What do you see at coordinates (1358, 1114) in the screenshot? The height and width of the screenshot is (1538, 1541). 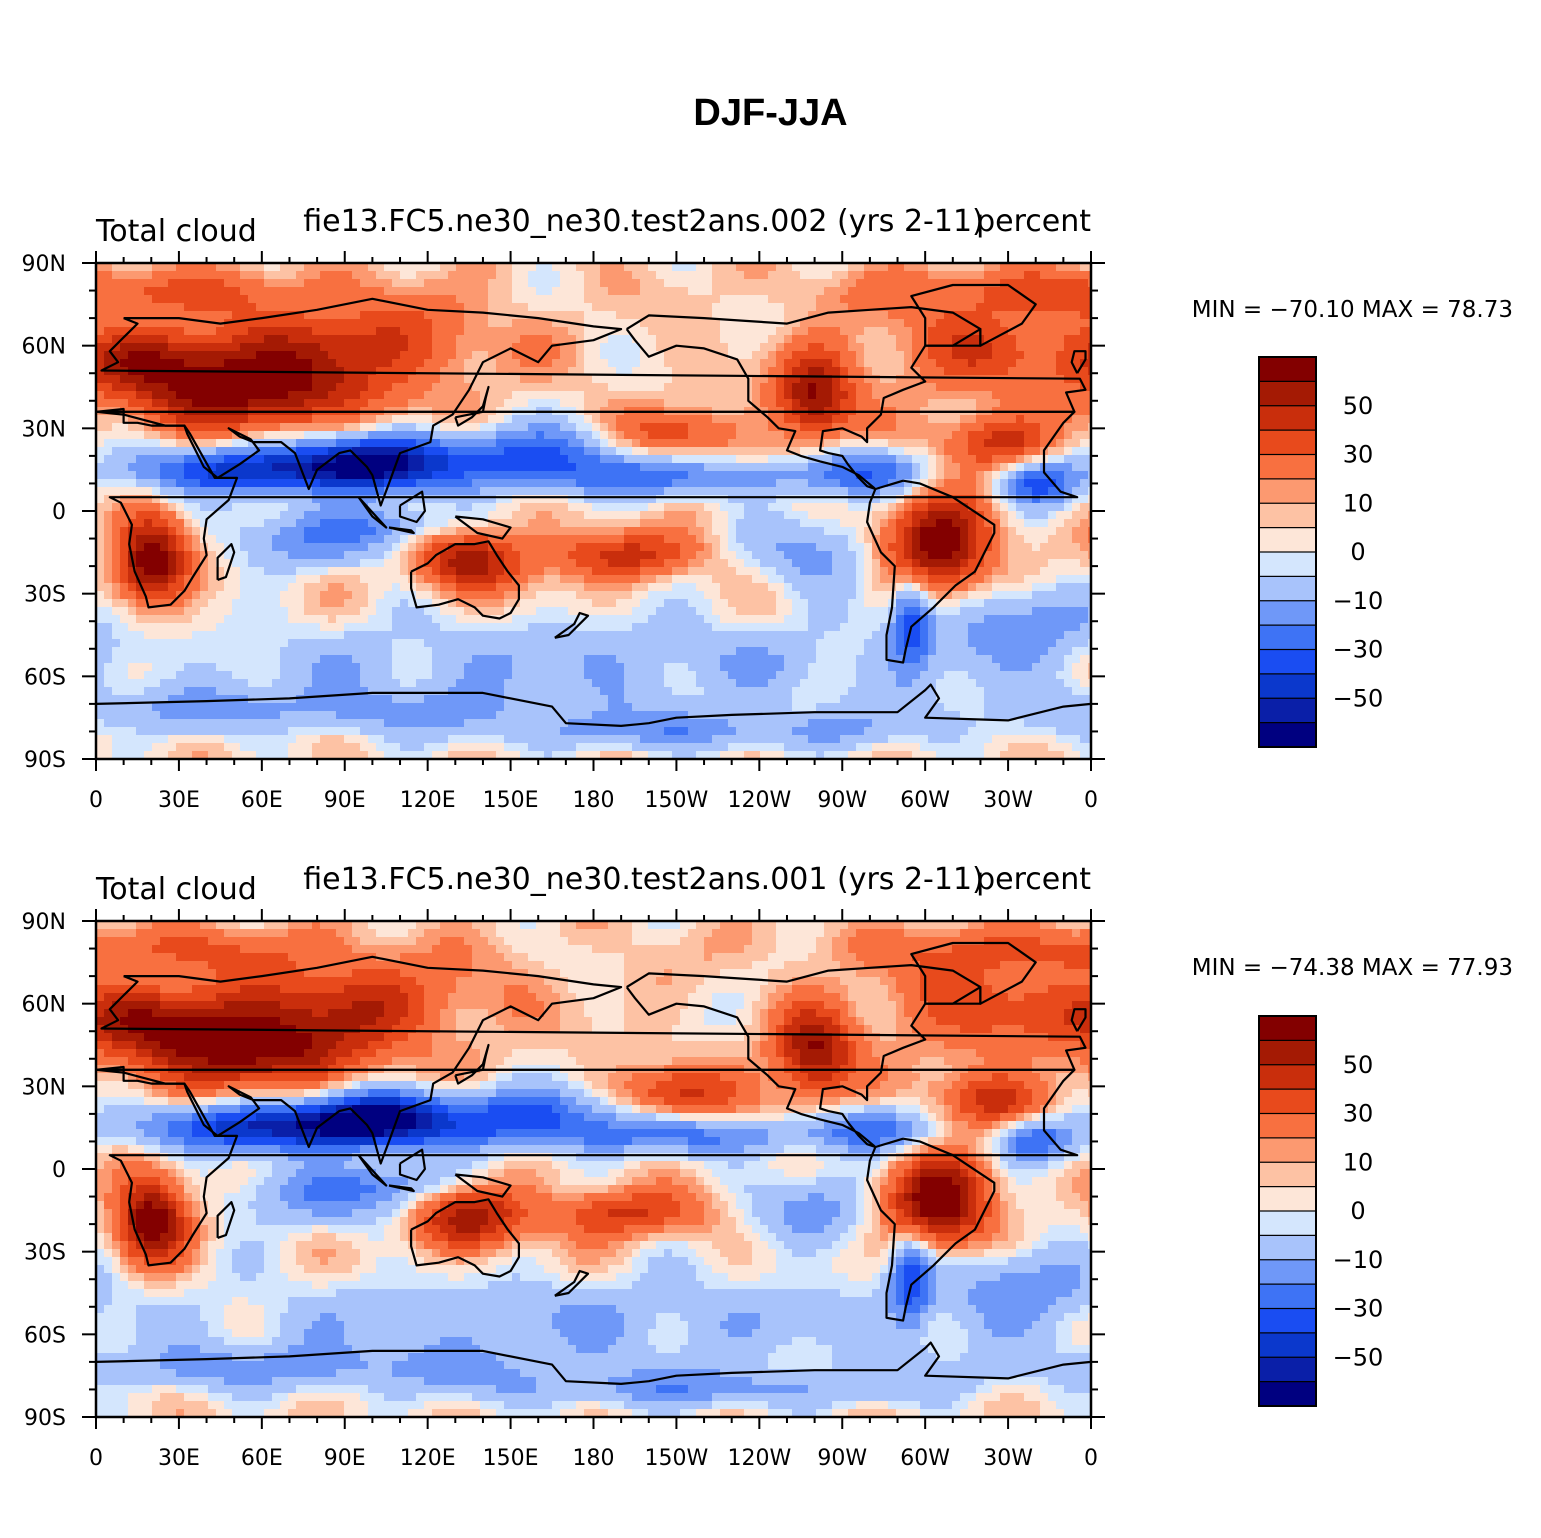 I see `colorbar-label: 30` at bounding box center [1358, 1114].